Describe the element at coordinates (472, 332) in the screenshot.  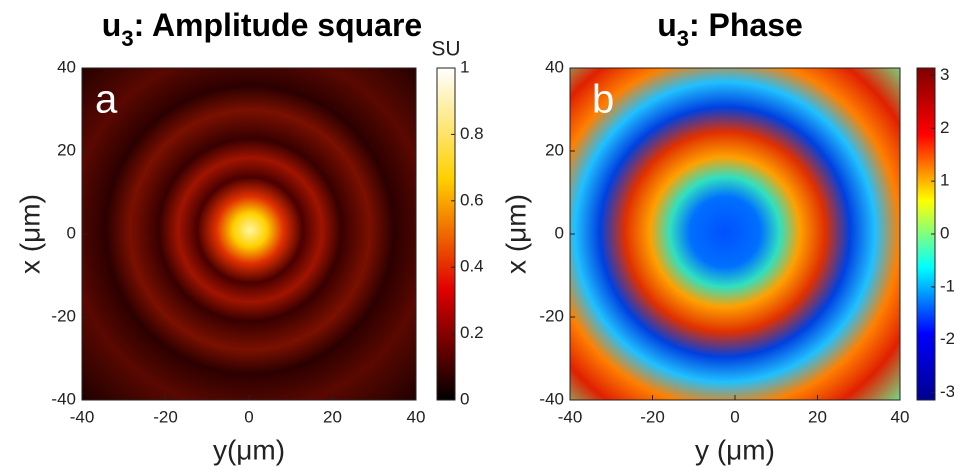
I see `colorbar-tick-label: 0.2` at that location.